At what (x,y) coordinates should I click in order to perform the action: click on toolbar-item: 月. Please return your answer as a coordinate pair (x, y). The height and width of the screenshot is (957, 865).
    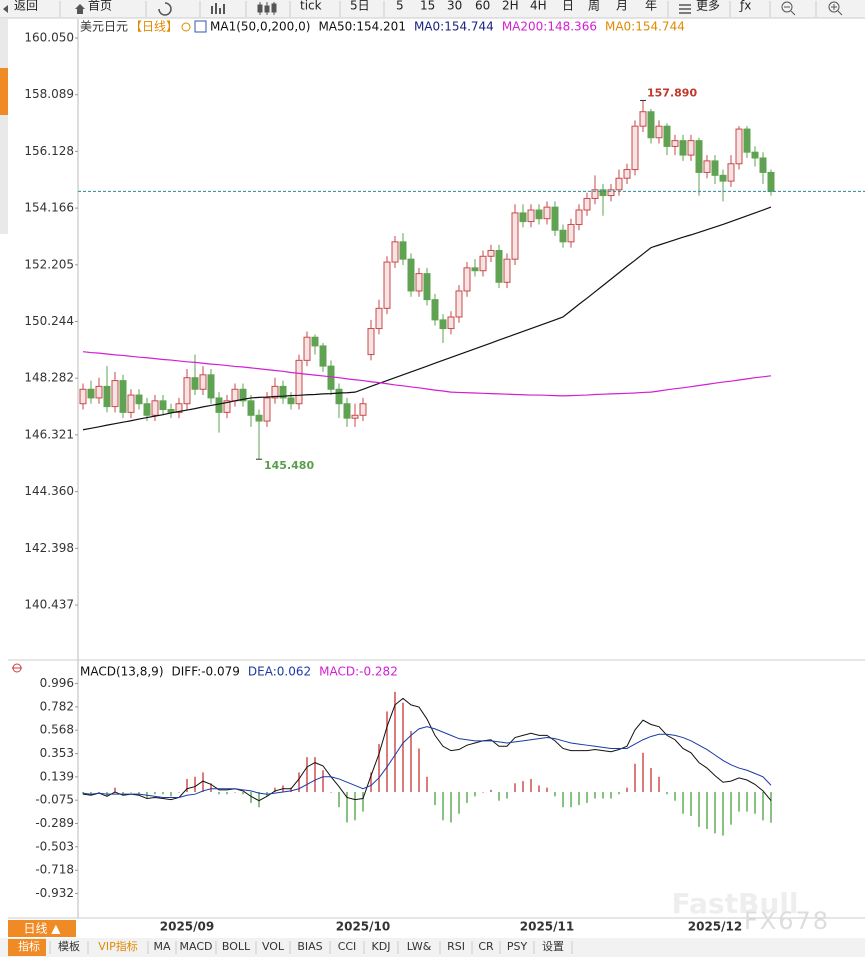
    Looking at the image, I should click on (622, 6).